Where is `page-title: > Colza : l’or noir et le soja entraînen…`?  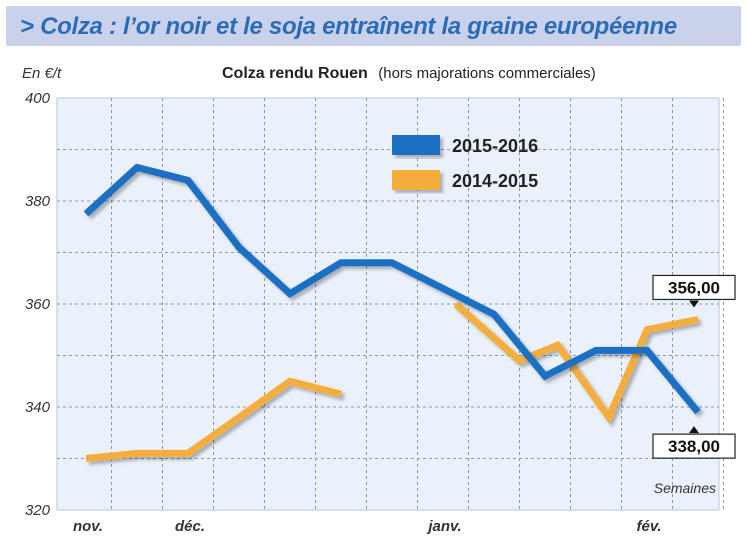
page-title: > Colza : l’or noir et le soja entraînen… is located at coordinates (348, 26).